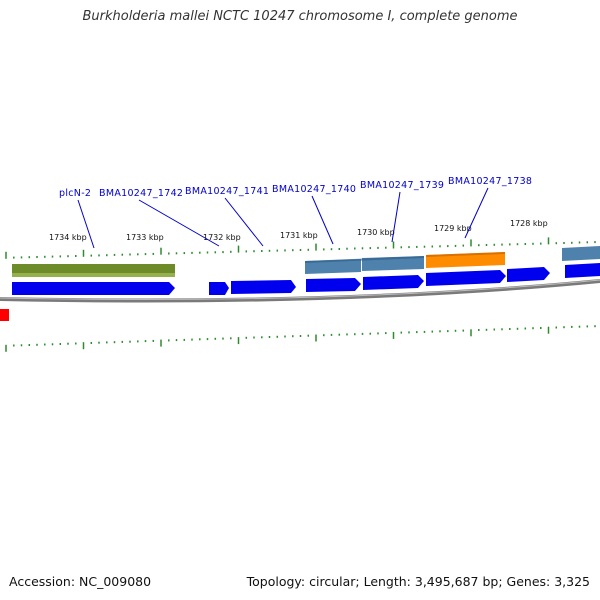  Describe the element at coordinates (376, 232) in the screenshot. I see `kbp-label: 1730 kbp` at that location.